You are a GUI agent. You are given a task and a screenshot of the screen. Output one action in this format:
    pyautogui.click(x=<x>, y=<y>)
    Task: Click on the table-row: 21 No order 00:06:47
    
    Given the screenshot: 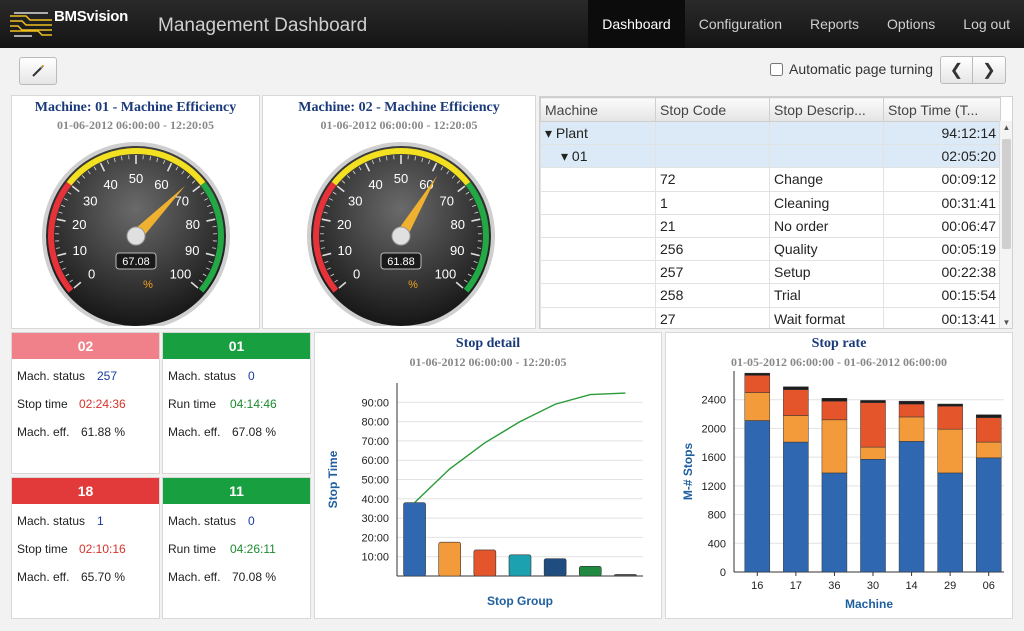 What is the action you would take?
    pyautogui.click(x=770, y=225)
    